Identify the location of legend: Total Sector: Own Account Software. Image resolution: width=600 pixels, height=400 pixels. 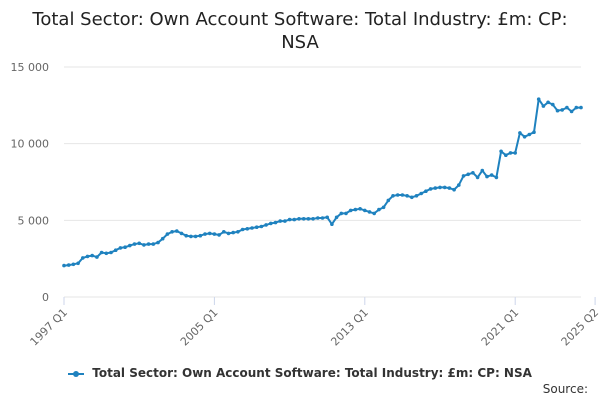
(300, 373).